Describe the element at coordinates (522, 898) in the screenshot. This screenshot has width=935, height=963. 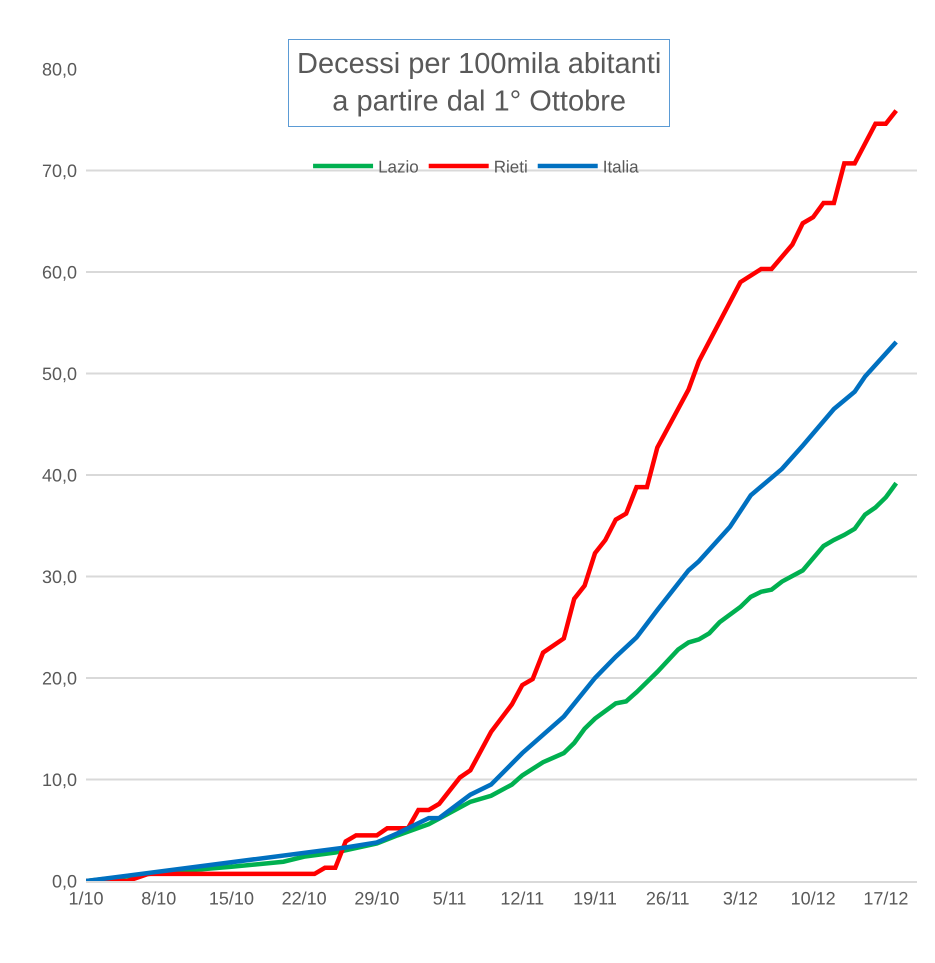
I see `x-tick-label: 12/11` at that location.